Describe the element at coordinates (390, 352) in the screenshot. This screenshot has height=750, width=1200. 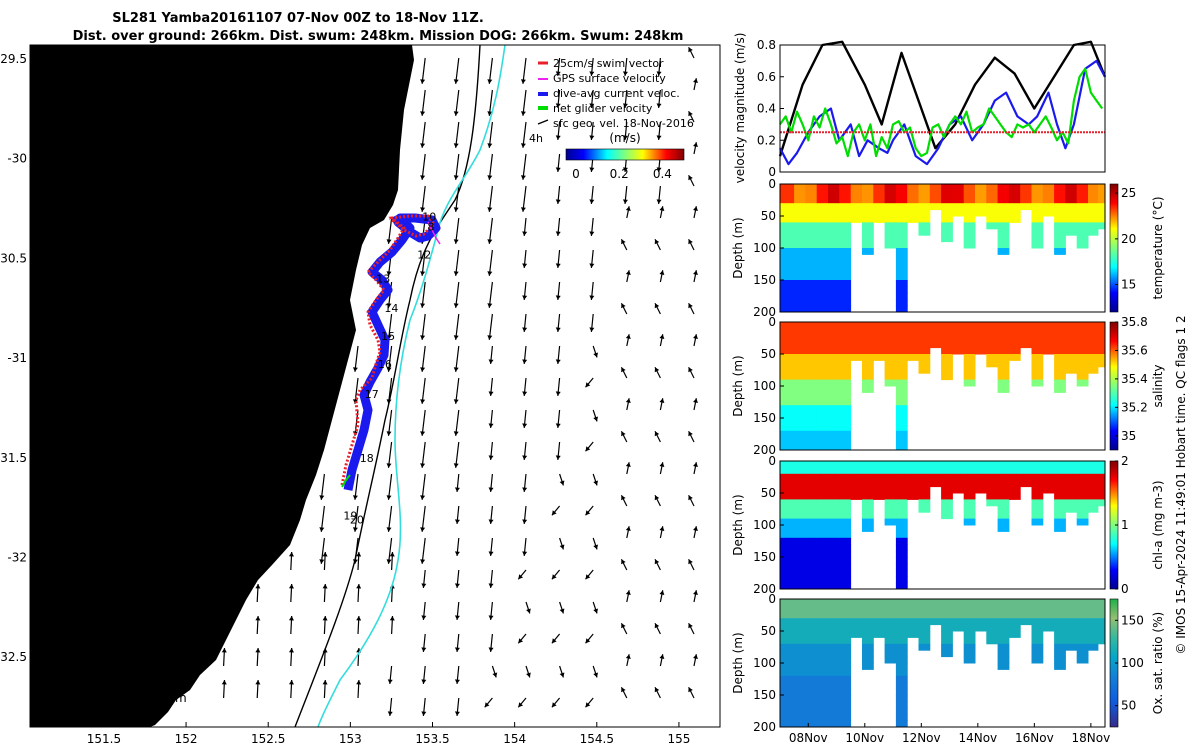
I see `glider-track` at that location.